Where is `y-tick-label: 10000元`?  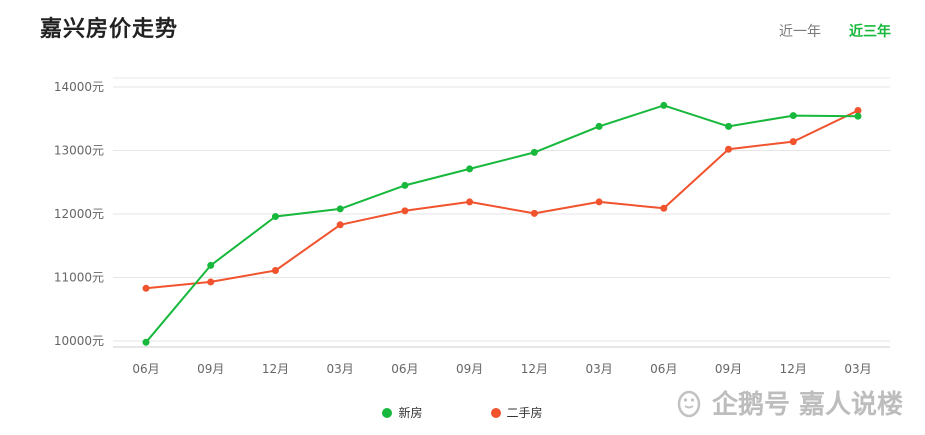
y-tick-label: 10000元 is located at coordinates (79, 341).